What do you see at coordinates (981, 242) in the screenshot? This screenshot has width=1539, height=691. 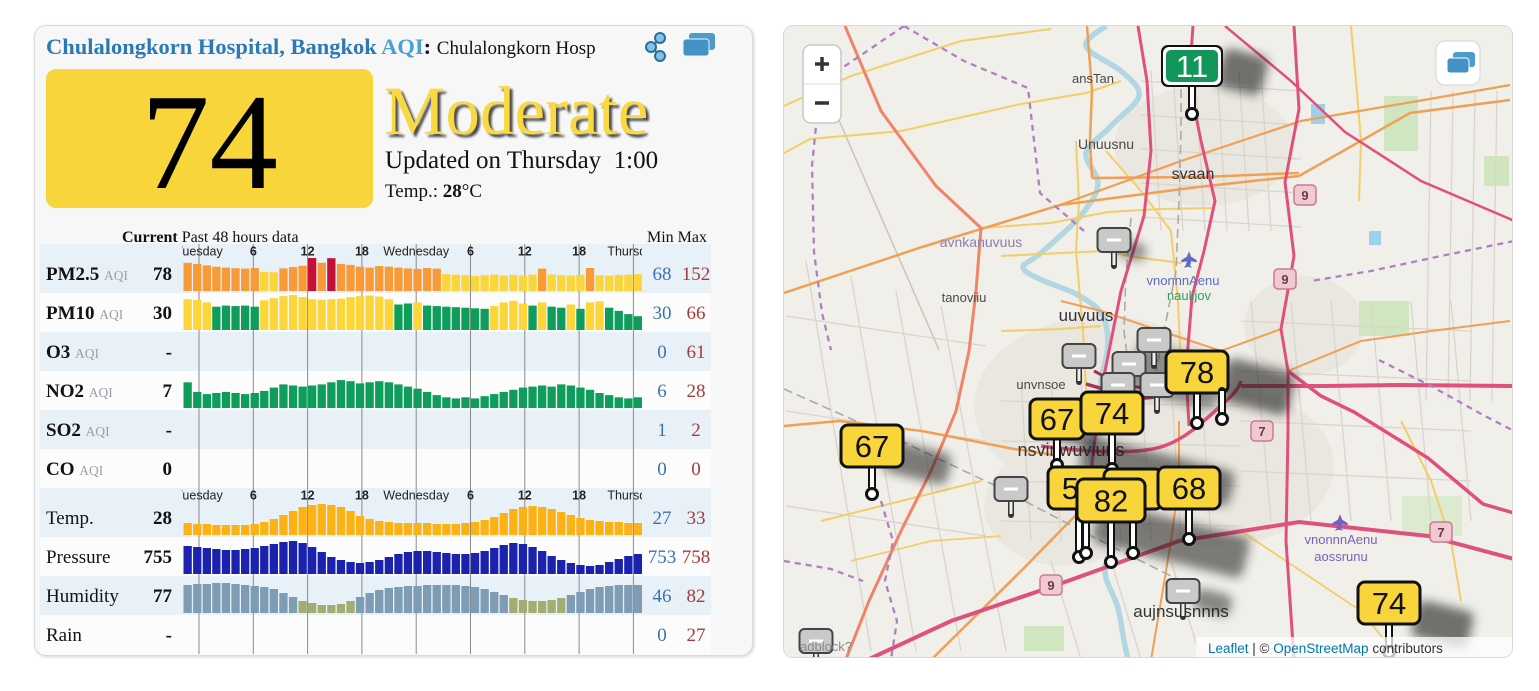 I see `svg-text: avnkanuvuus` at bounding box center [981, 242].